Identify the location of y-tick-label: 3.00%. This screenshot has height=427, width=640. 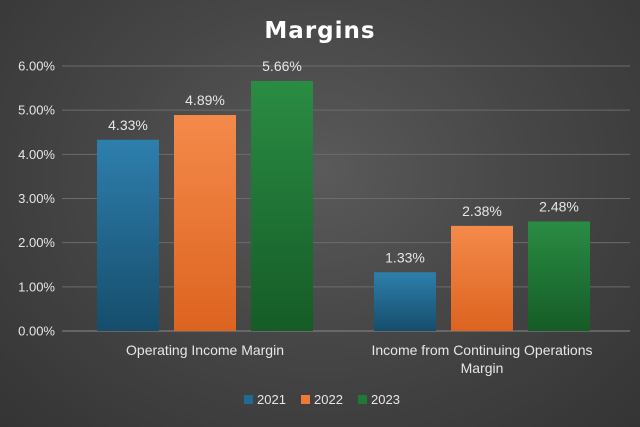
(36, 198).